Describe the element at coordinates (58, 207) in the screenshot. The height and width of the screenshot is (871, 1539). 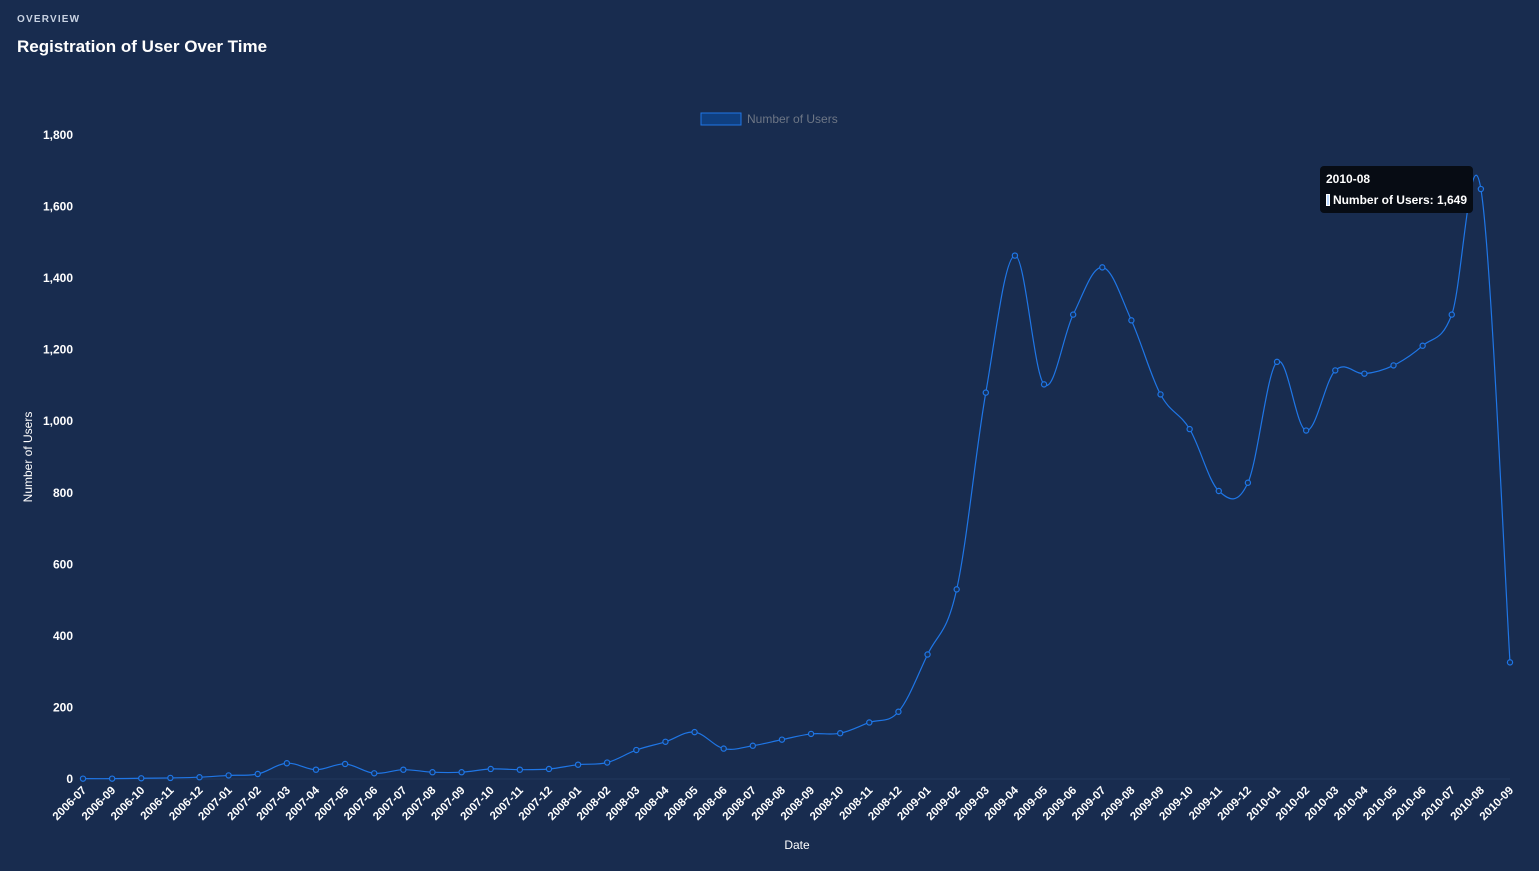
I see `y-tick-label: 1,600` at that location.